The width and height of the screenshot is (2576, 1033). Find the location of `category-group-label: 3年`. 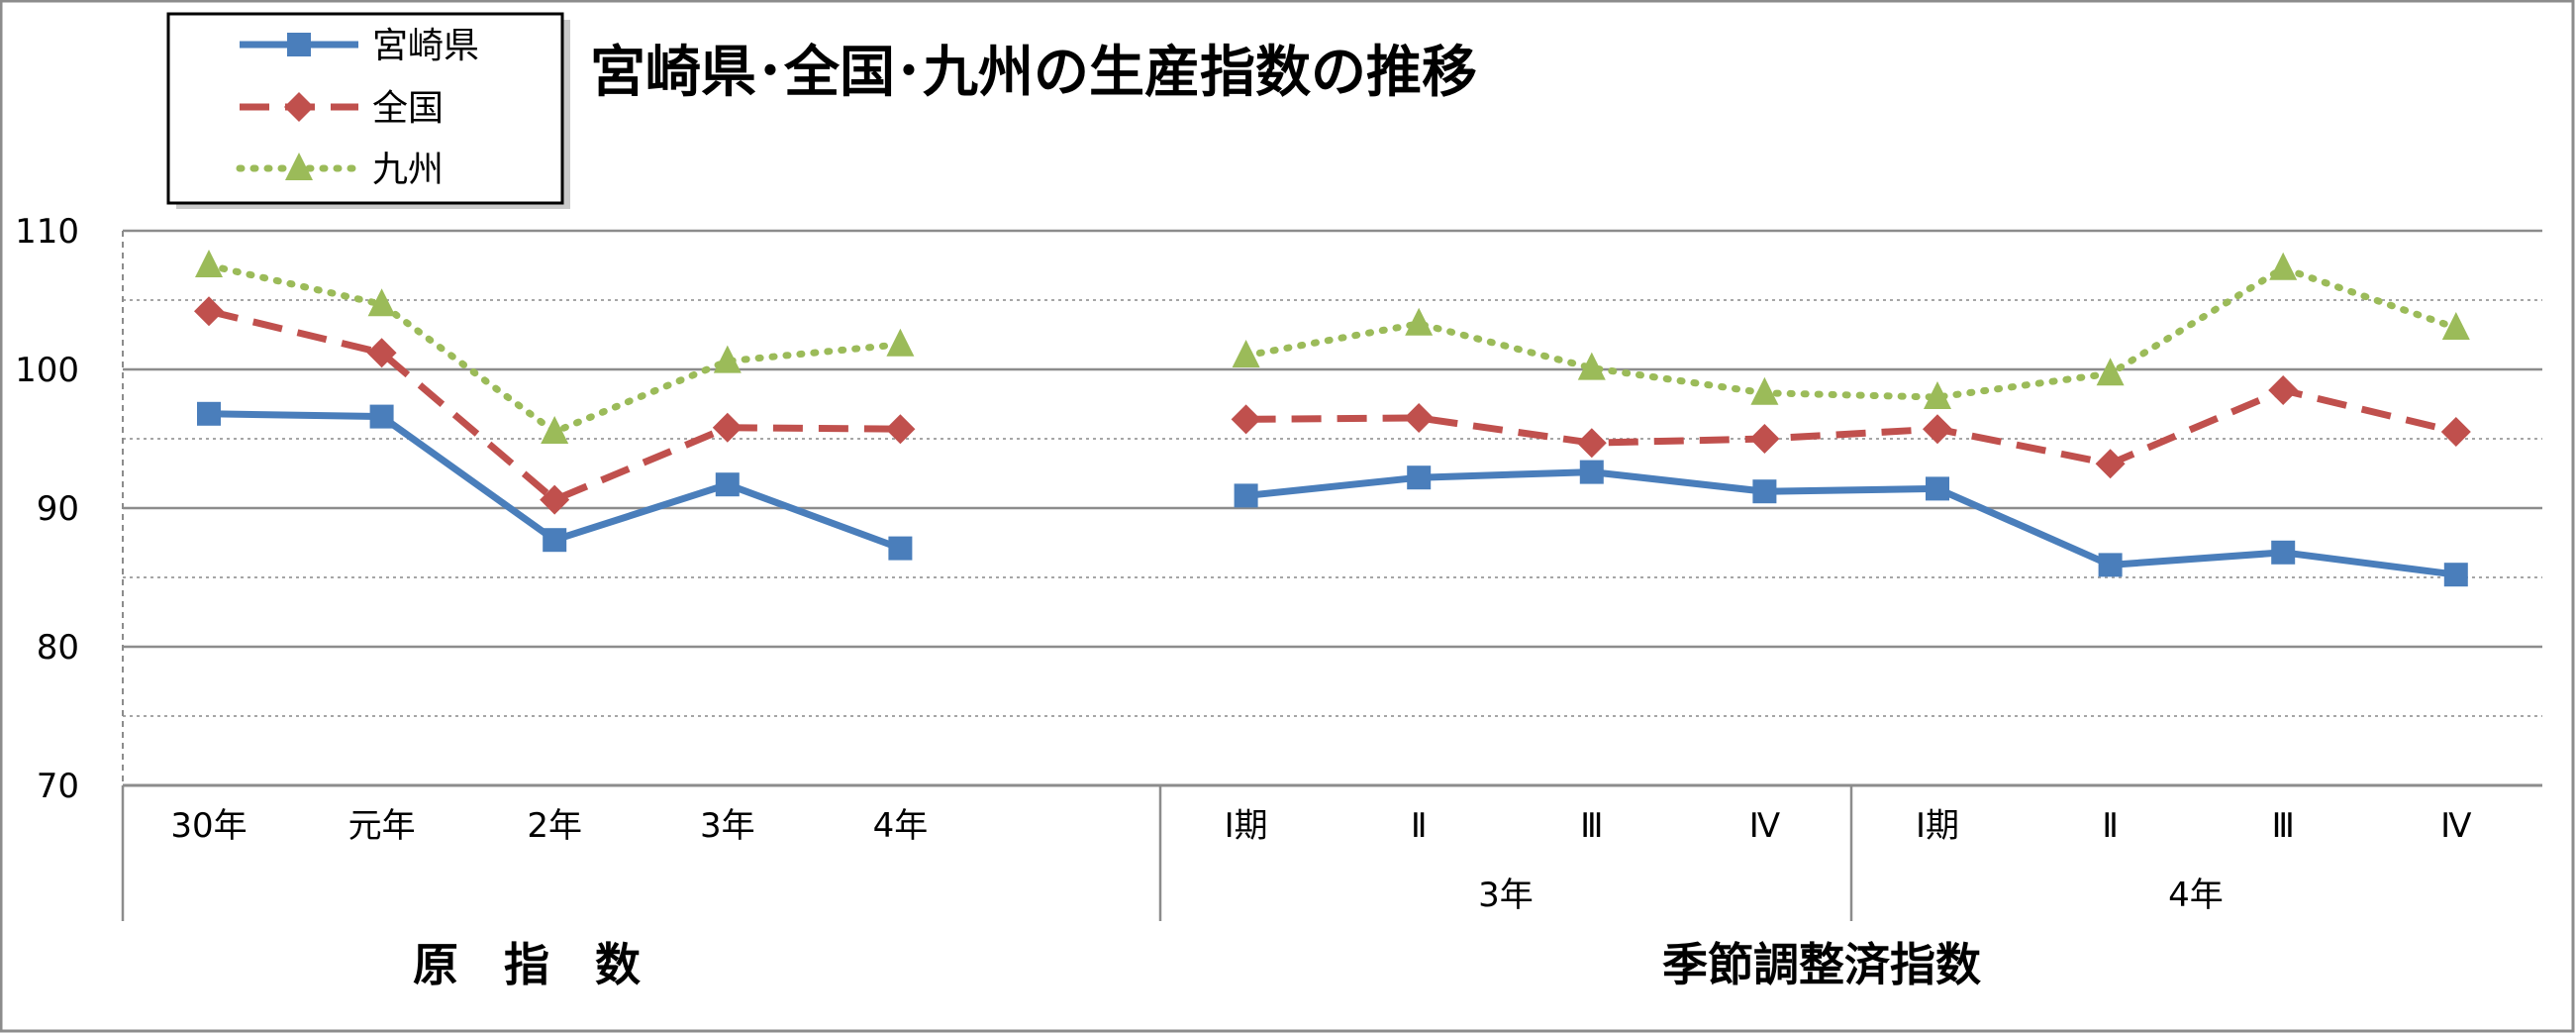

category-group-label: 3年 is located at coordinates (1506, 895).